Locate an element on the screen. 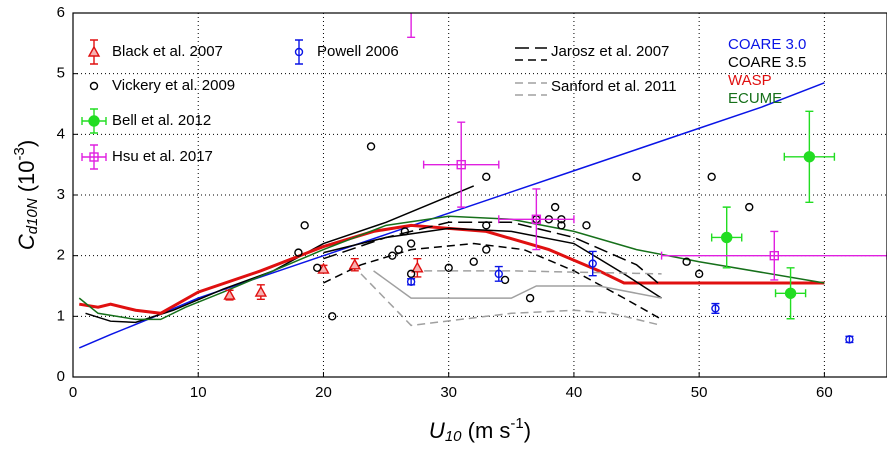  legend-label: Bell et al. 2012 is located at coordinates (161, 120).